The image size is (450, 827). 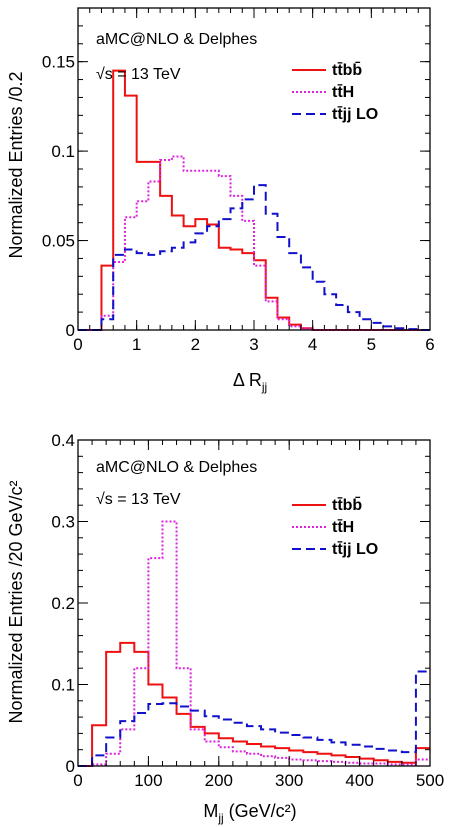 What do you see at coordinates (312, 344) in the screenshot?
I see `x-tick-label: 4` at bounding box center [312, 344].